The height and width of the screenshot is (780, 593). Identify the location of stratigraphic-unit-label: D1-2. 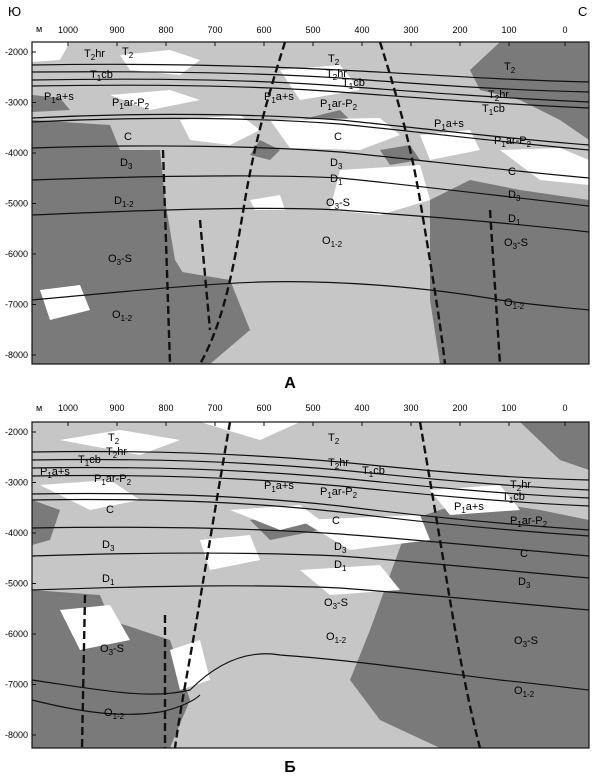
(124, 202).